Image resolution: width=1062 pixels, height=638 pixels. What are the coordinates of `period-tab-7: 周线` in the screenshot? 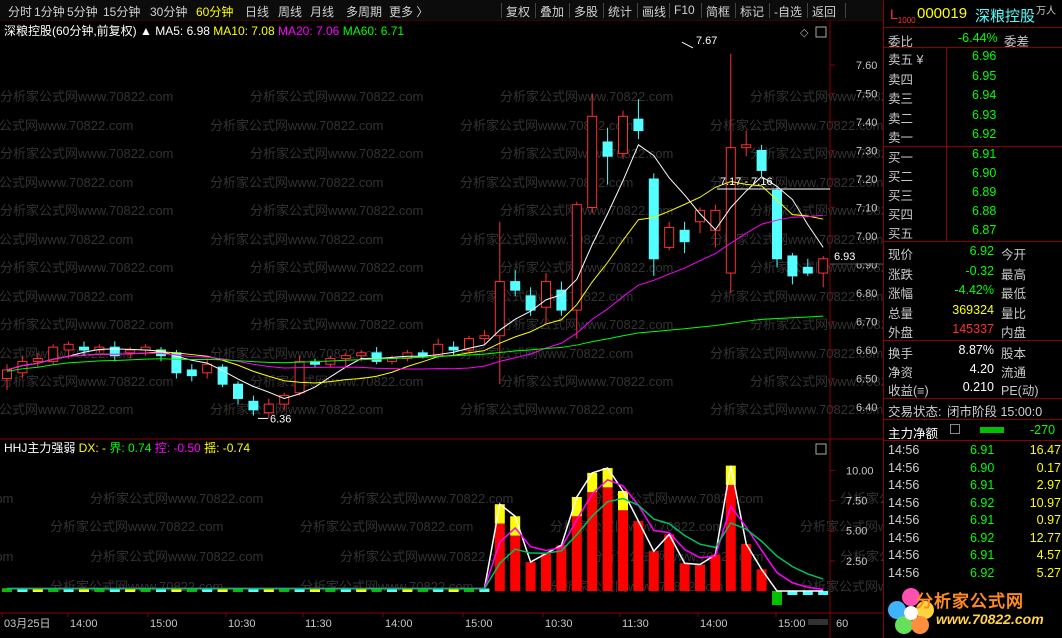 It's located at (290, 12).